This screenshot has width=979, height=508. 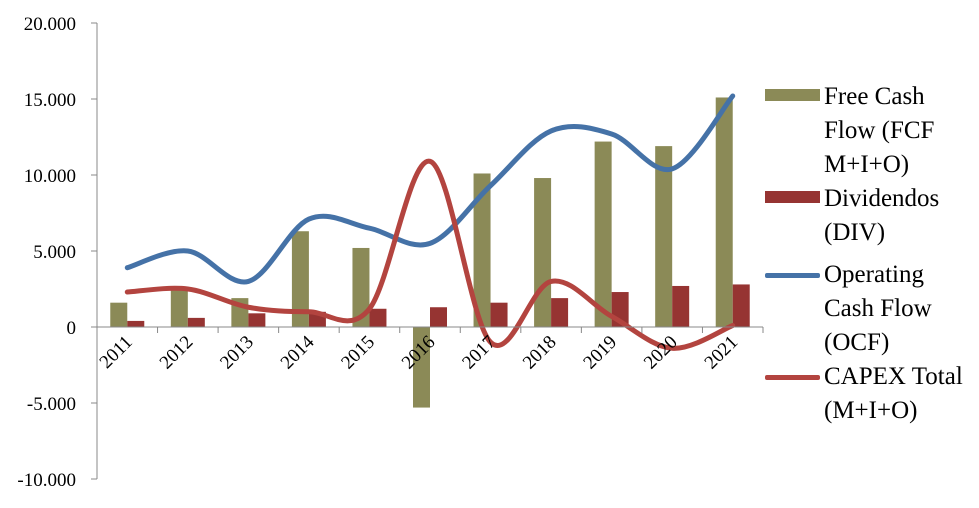 What do you see at coordinates (893, 393) in the screenshot?
I see `legend-label-capex: CAPEX Total (M+I+O)` at bounding box center [893, 393].